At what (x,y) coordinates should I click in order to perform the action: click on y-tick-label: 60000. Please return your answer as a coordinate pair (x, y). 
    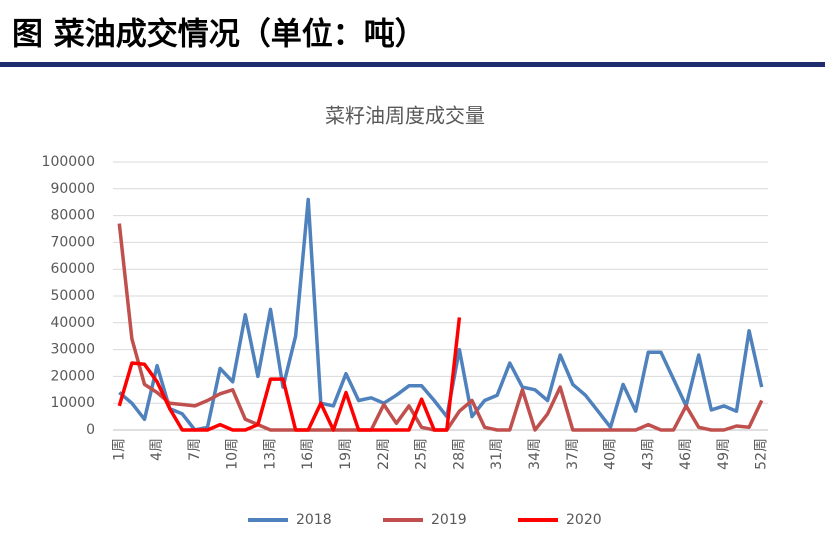
    Looking at the image, I should click on (72, 269).